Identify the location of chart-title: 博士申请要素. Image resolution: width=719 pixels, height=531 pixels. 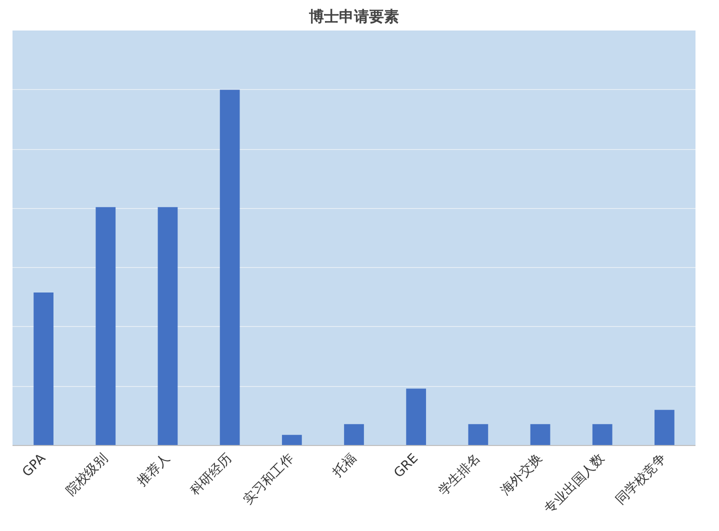
(353, 17).